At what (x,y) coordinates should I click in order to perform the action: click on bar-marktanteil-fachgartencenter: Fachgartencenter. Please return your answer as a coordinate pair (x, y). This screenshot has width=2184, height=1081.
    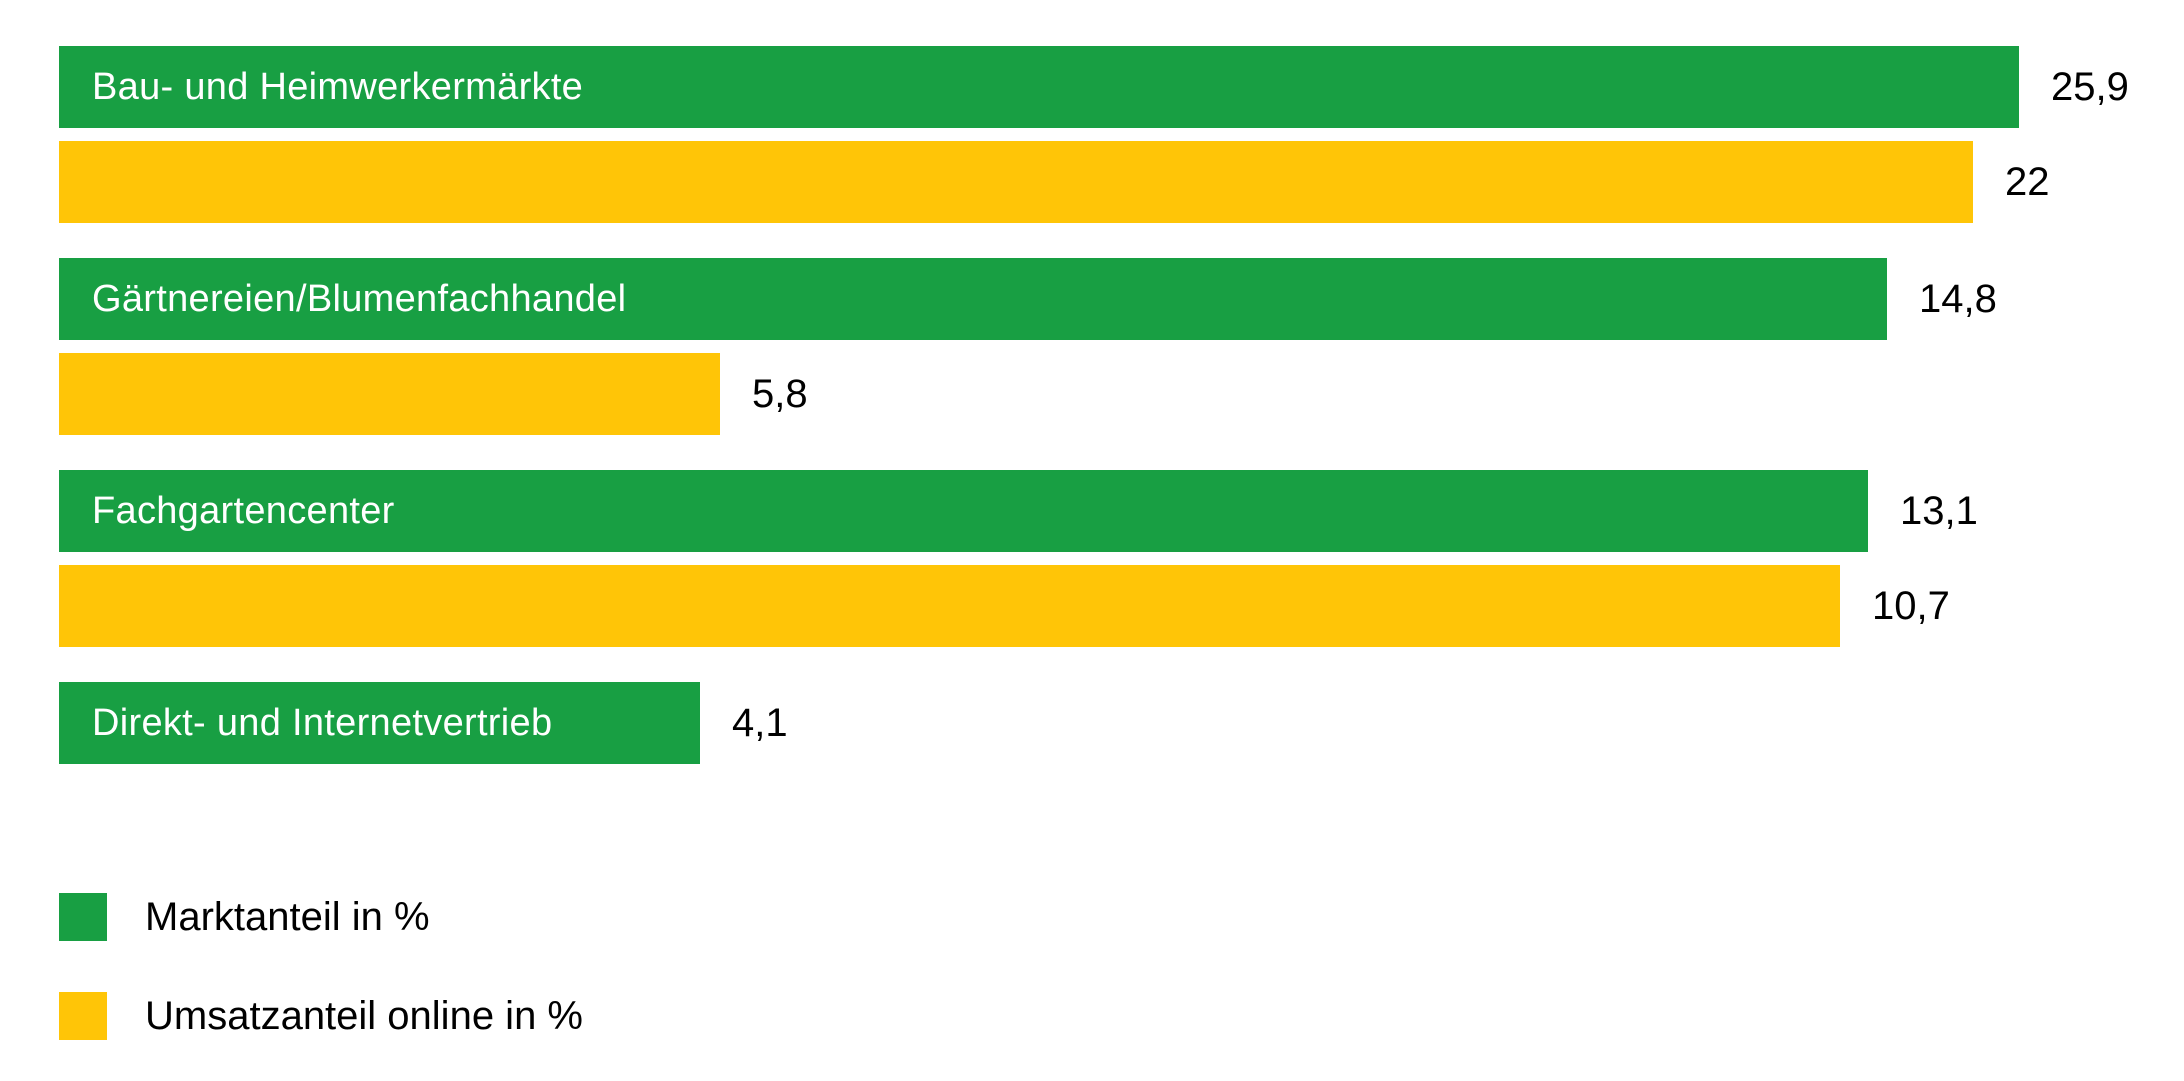
    Looking at the image, I should click on (963, 511).